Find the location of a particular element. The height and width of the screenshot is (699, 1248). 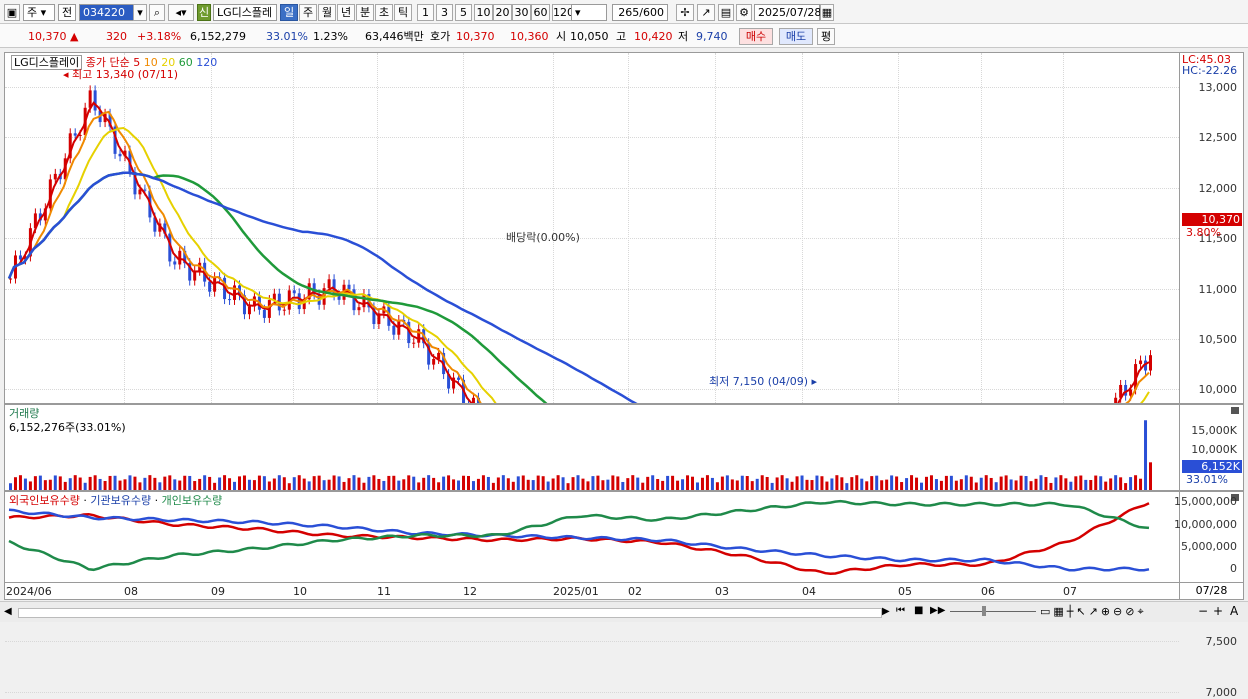

interval-10: 10 is located at coordinates (483, 12).